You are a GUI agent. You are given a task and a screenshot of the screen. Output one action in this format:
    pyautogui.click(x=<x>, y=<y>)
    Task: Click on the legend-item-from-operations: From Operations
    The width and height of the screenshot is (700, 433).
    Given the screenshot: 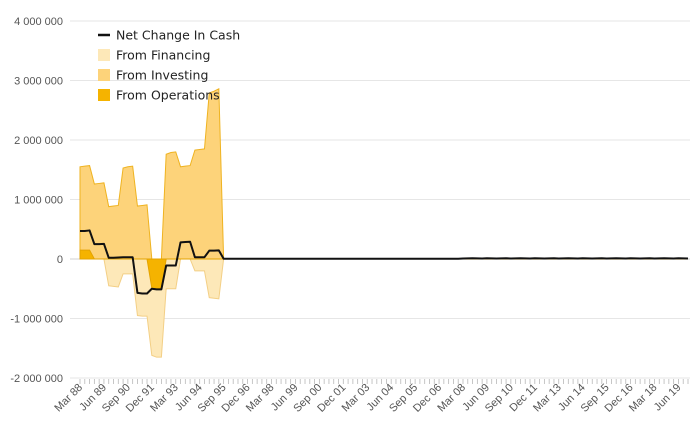 What is the action you would take?
    pyautogui.click(x=159, y=95)
    